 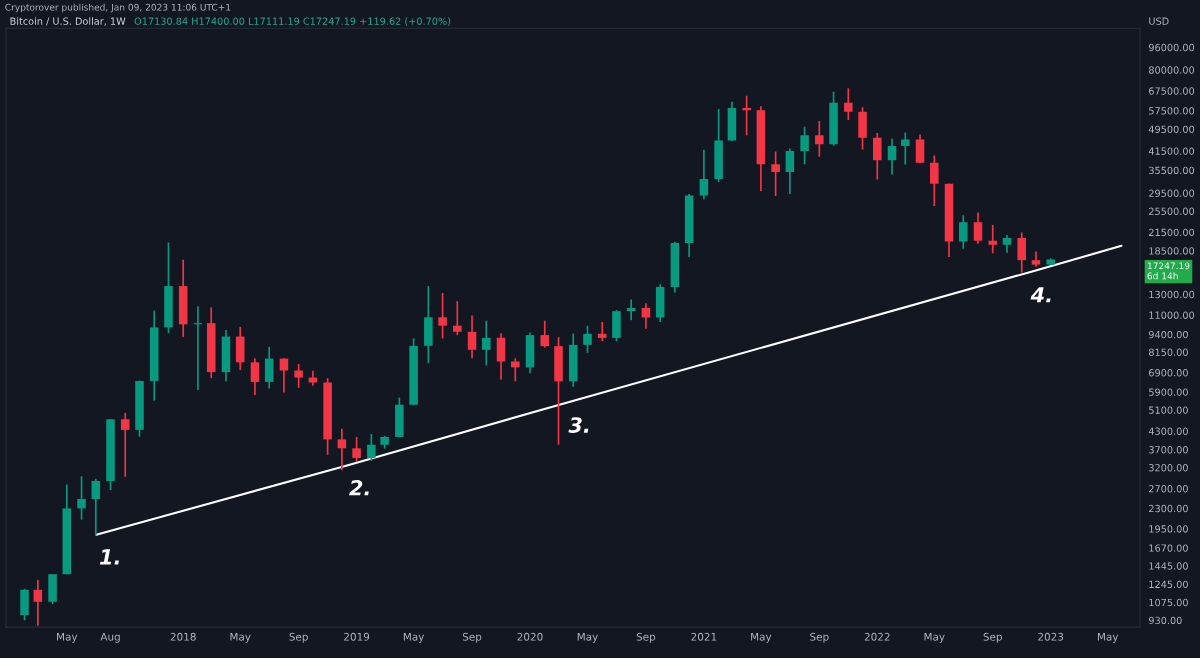 I want to click on y-tick-label: 57500.00, so click(x=1172, y=111).